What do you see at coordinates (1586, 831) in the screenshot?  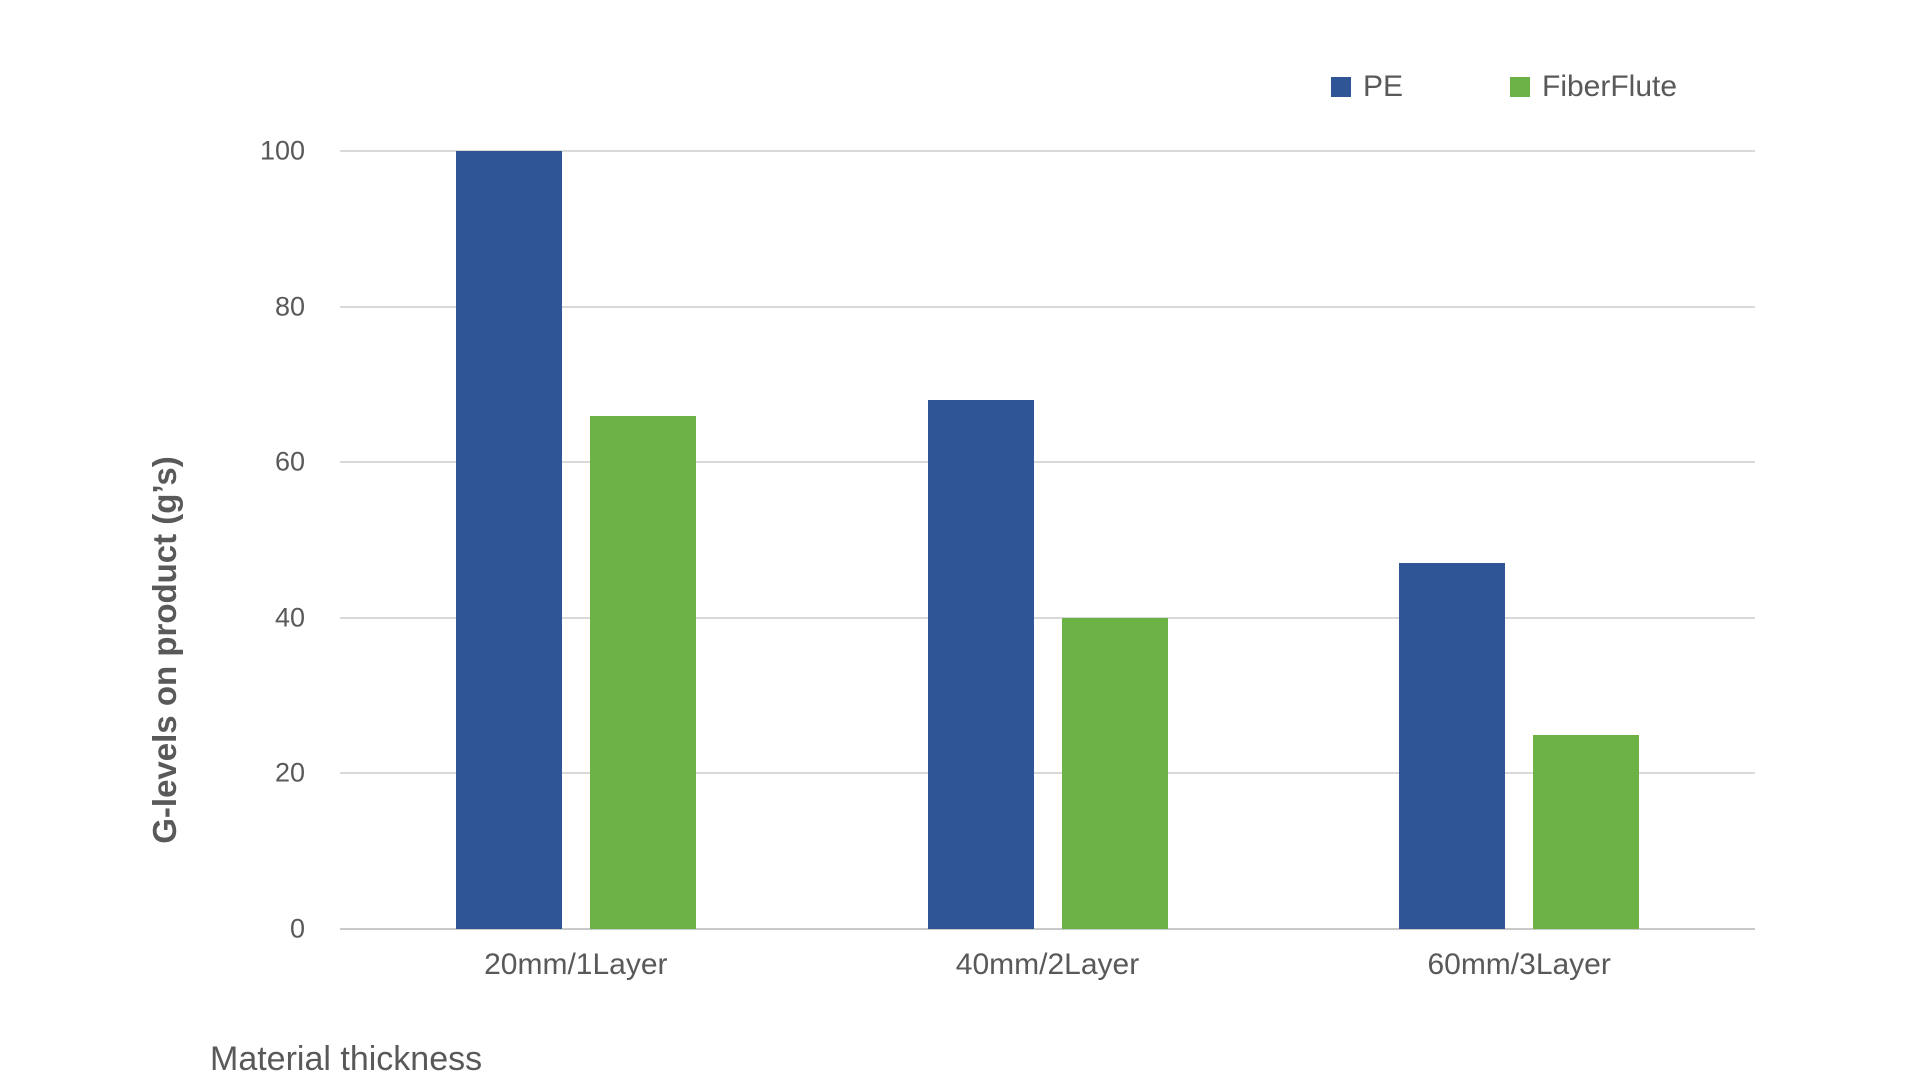 I see `bar-fiberflute-60mm/3layer` at bounding box center [1586, 831].